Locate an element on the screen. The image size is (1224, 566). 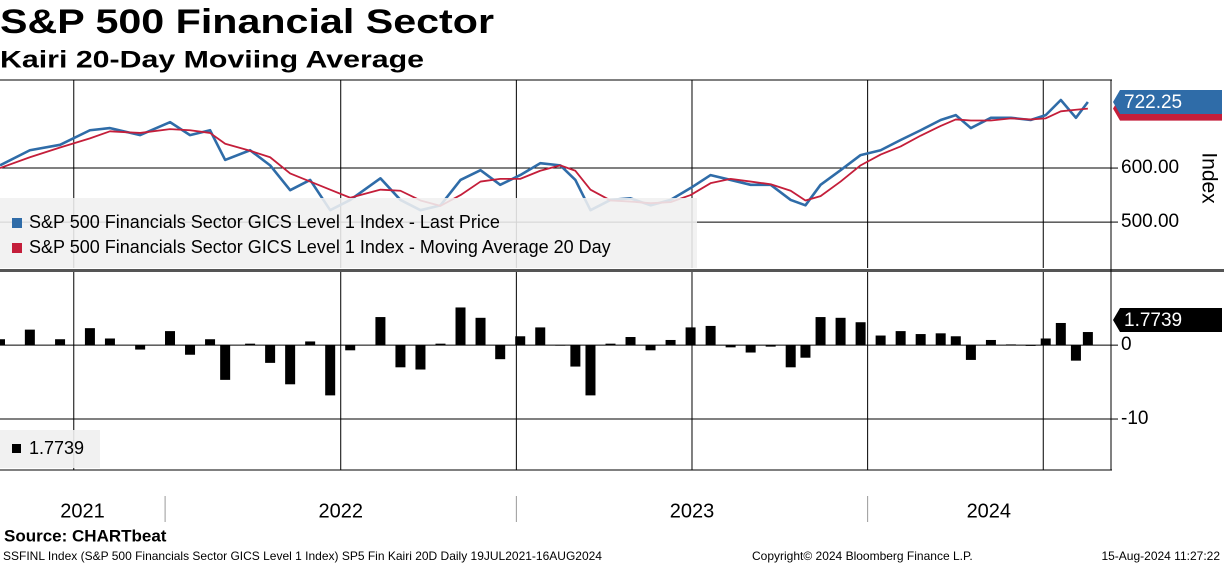
x-tick-label: 2022 is located at coordinates (340, 511).